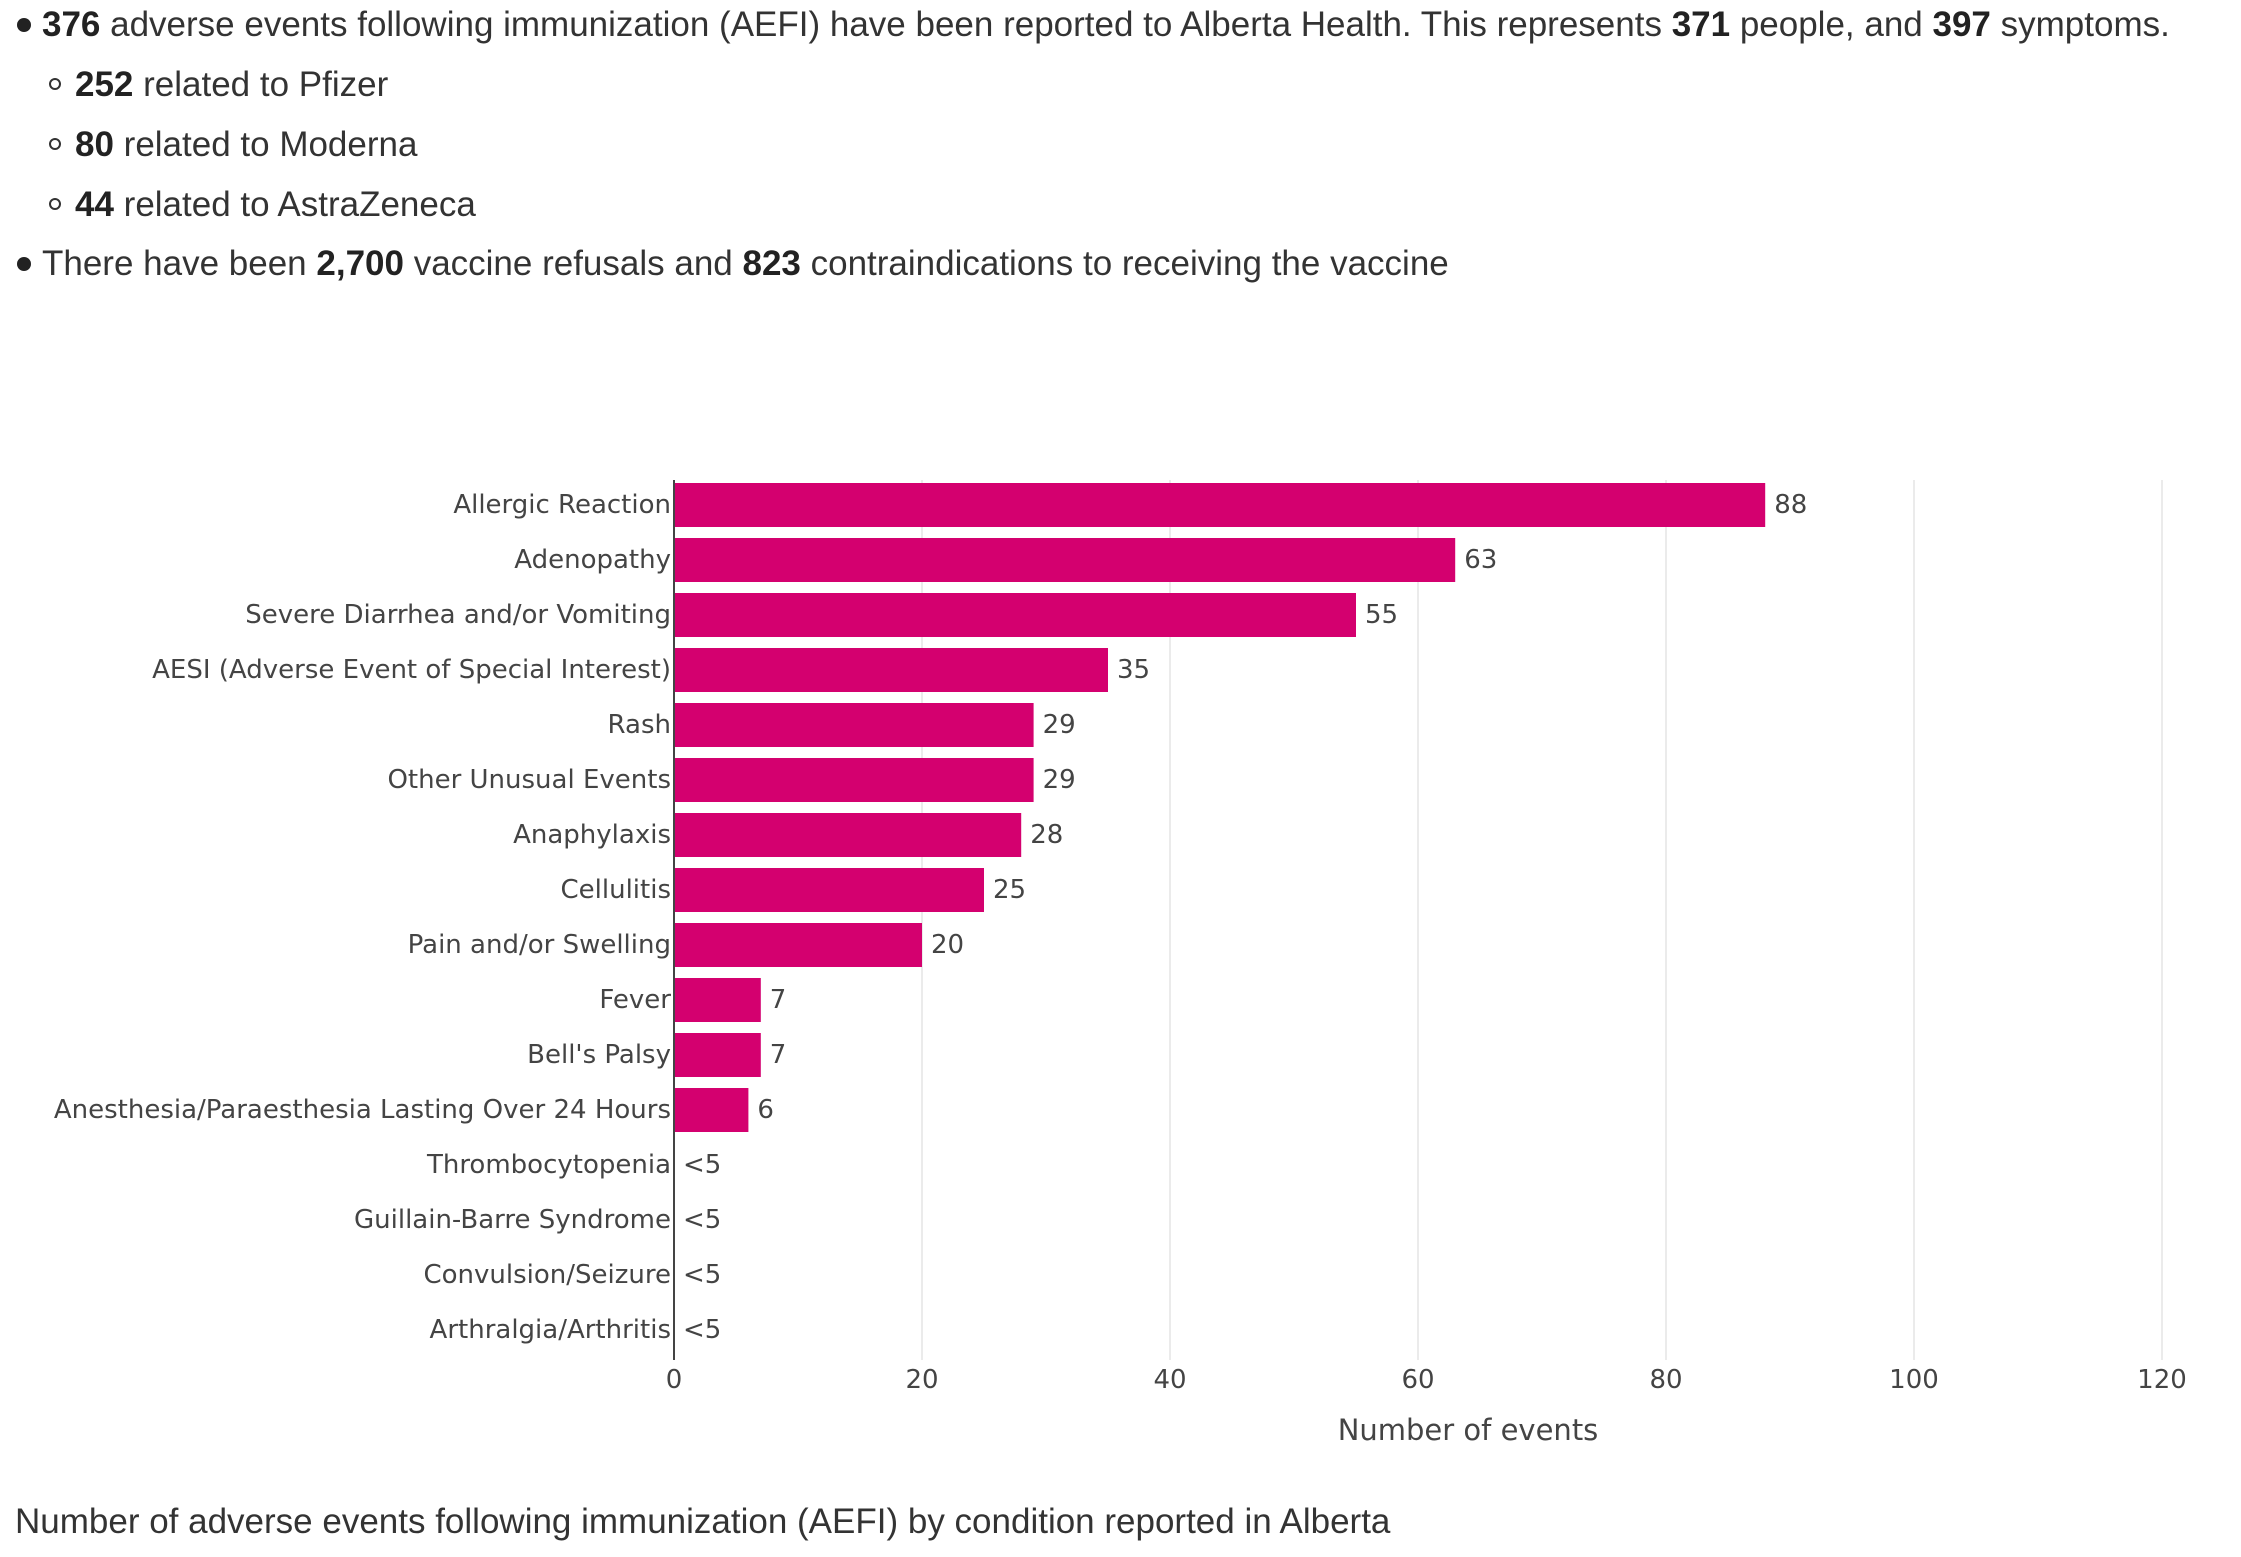  I want to click on aefi-count: 376, so click(71, 24).